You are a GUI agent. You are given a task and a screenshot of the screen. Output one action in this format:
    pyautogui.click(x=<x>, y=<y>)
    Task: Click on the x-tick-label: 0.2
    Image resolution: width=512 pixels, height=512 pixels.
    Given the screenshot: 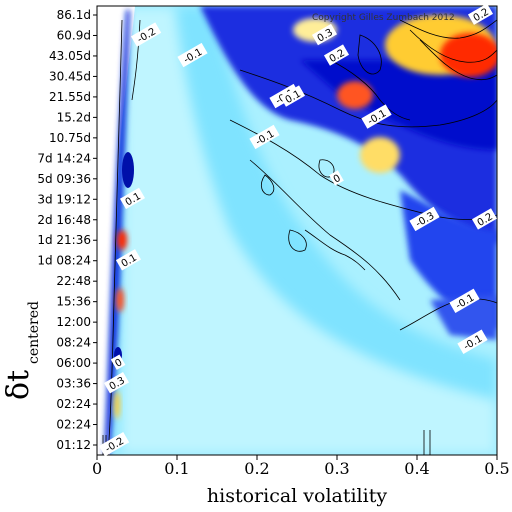 What is the action you would take?
    pyautogui.click(x=256, y=468)
    